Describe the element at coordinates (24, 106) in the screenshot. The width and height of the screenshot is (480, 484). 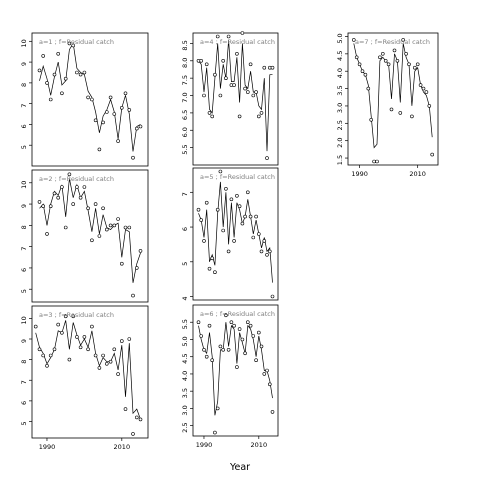
I see `y-tick-label: 7` at that location.